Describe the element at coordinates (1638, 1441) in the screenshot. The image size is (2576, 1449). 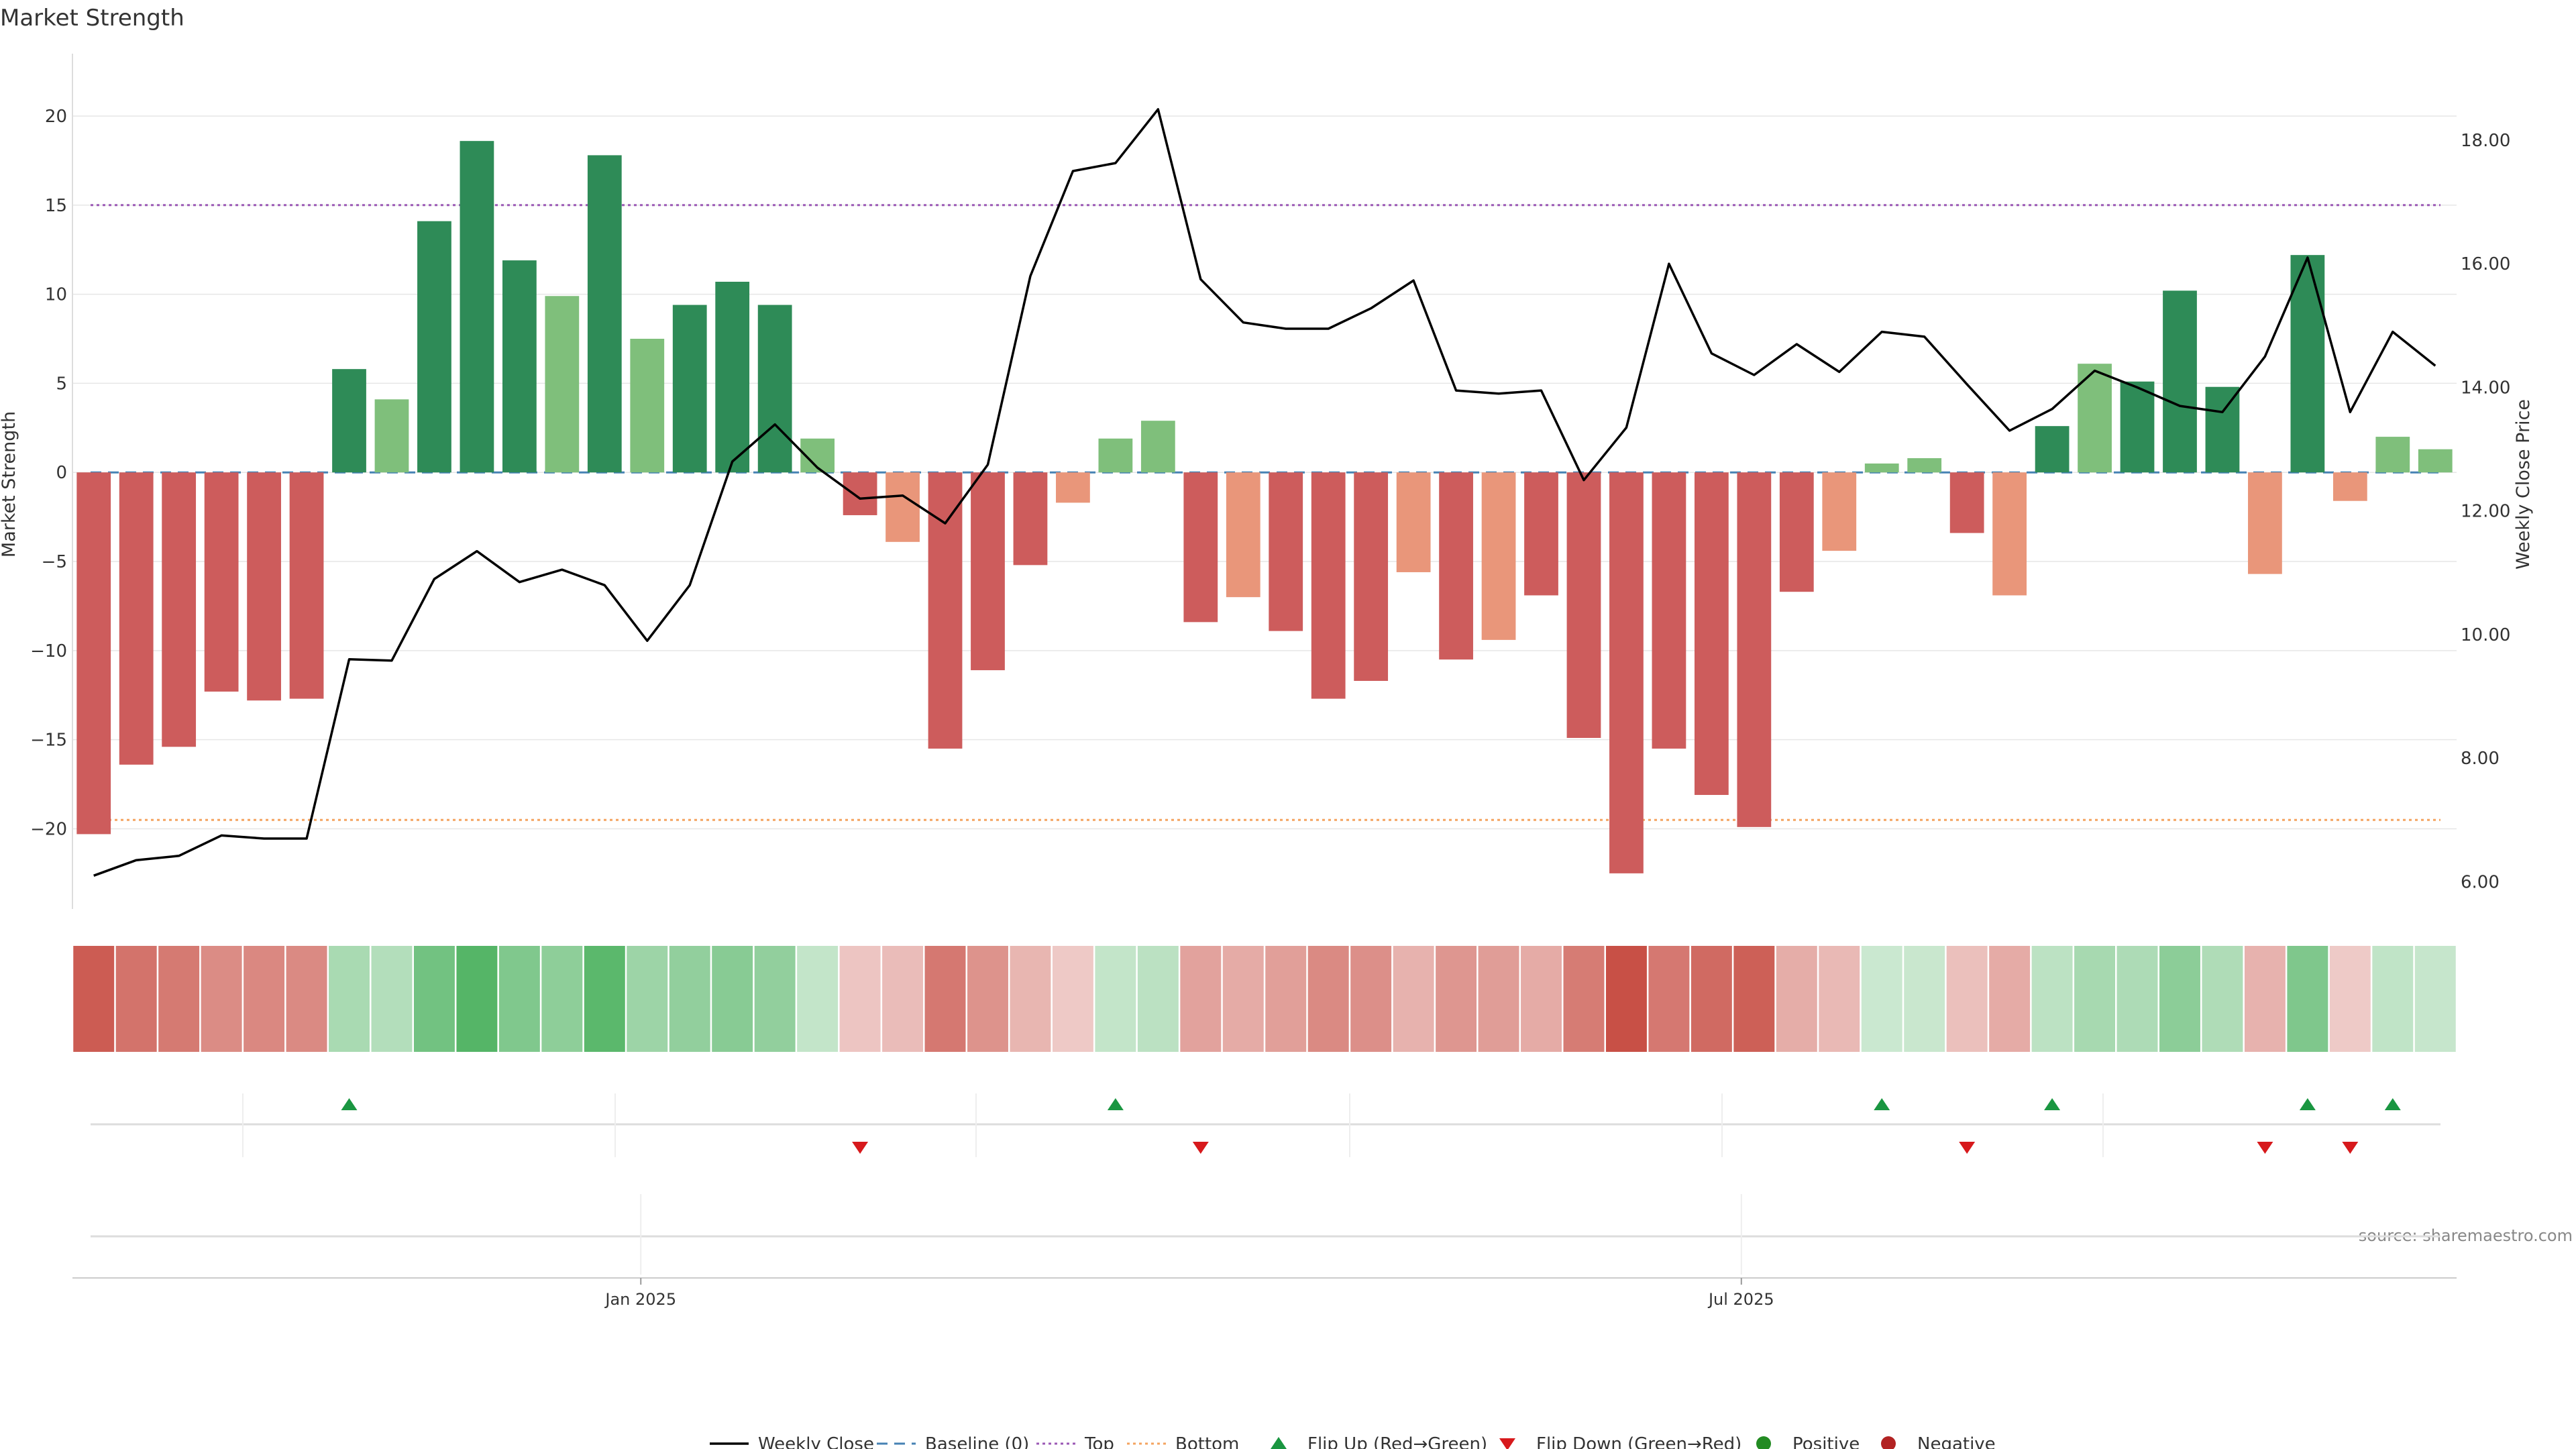
I see `legend-label: Flip Down (Green→Red)` at that location.